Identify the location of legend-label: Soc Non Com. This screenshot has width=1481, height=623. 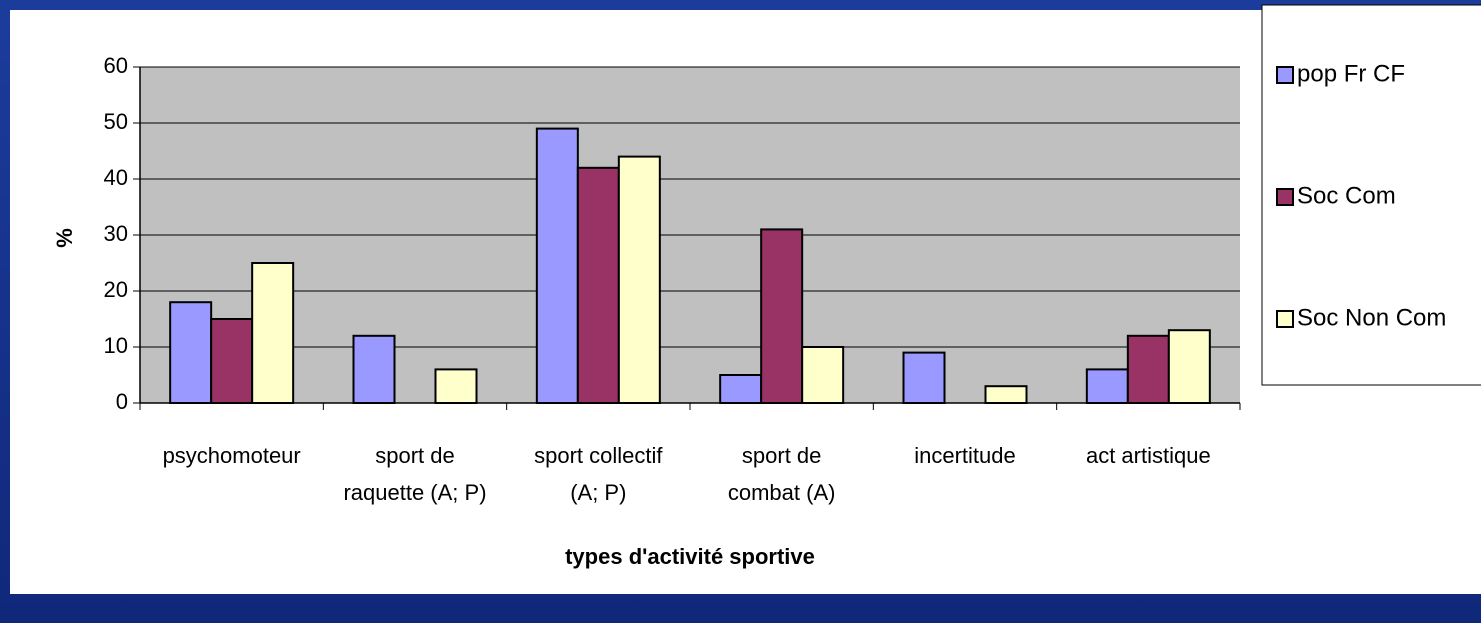
(1371, 317).